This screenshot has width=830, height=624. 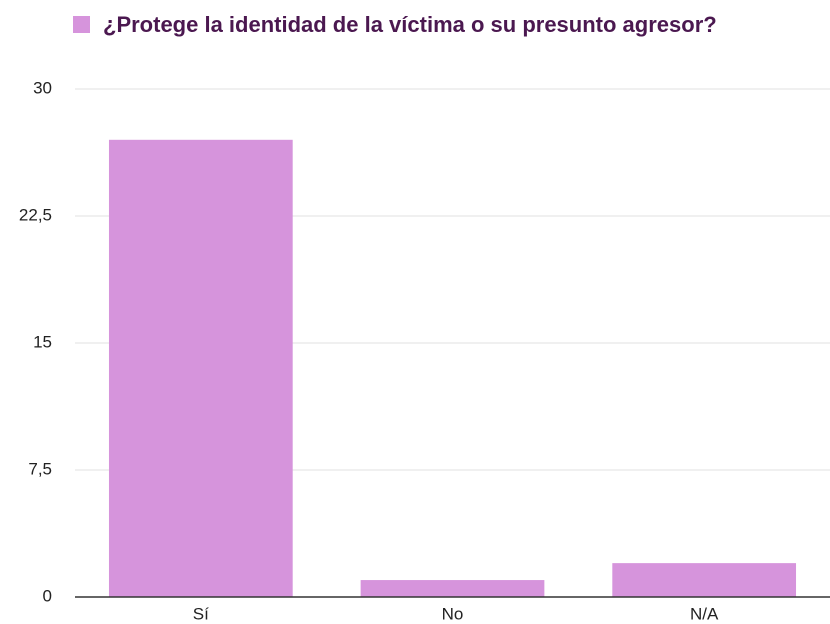 I want to click on y-tick-label: 0, so click(x=47, y=595).